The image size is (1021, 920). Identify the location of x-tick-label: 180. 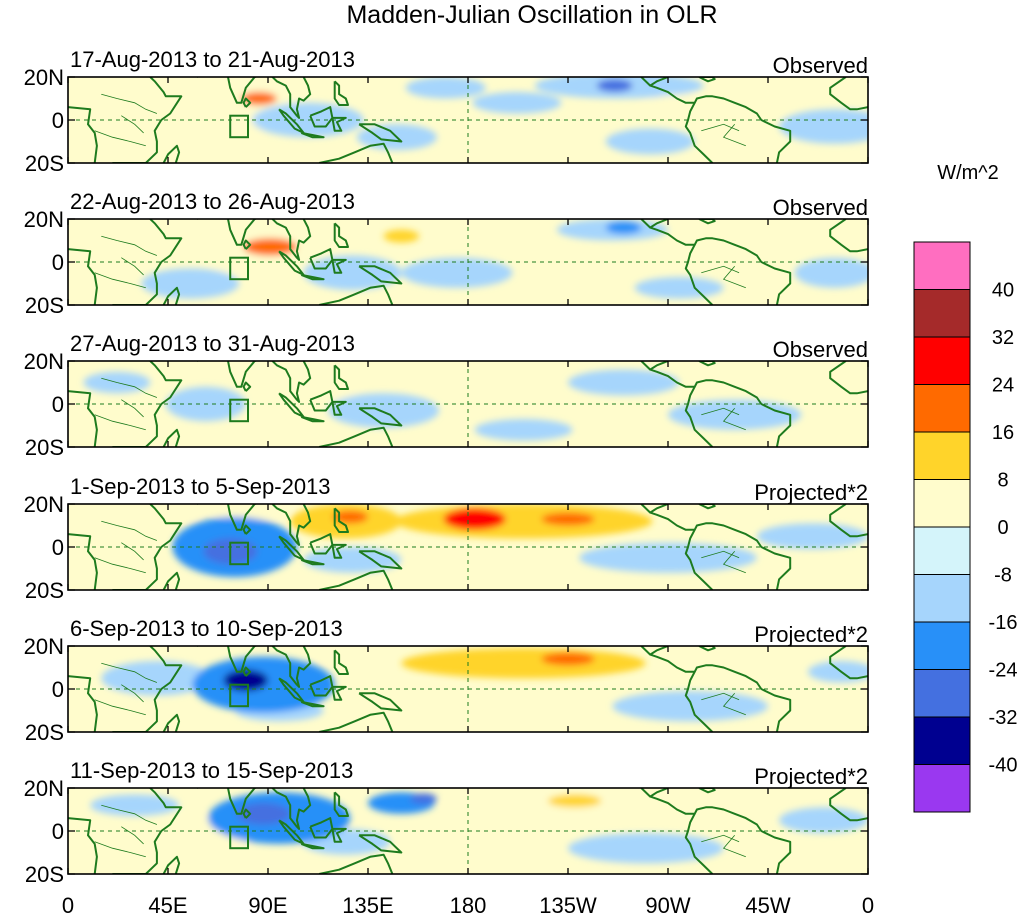
(468, 905).